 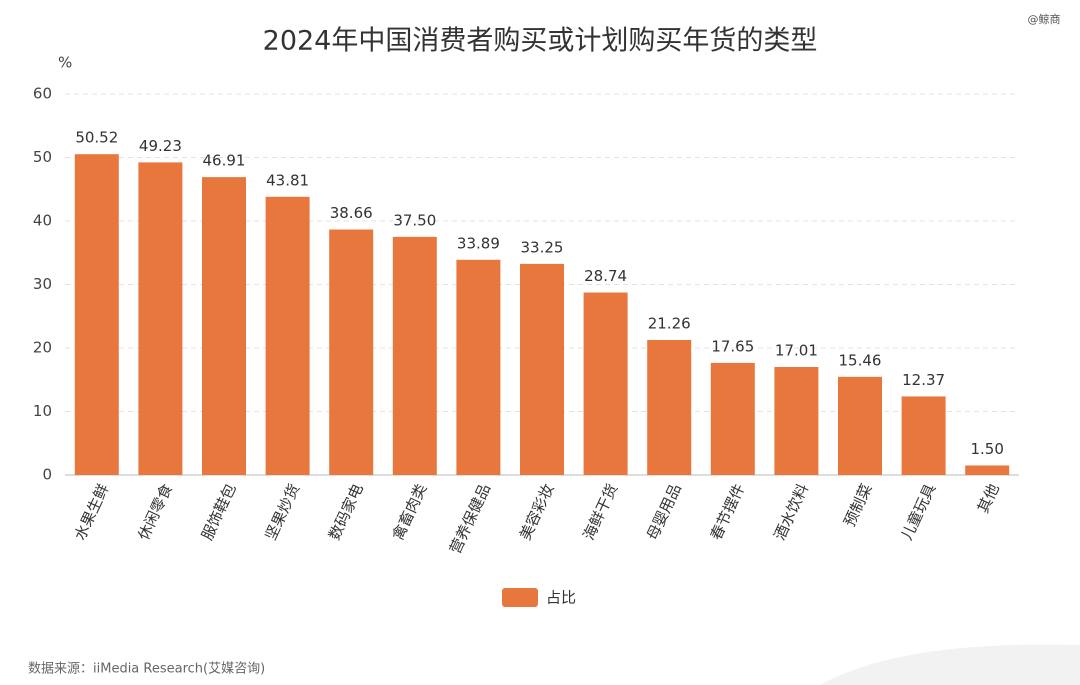 What do you see at coordinates (42, 348) in the screenshot?
I see `y-tick-label: 20` at bounding box center [42, 348].